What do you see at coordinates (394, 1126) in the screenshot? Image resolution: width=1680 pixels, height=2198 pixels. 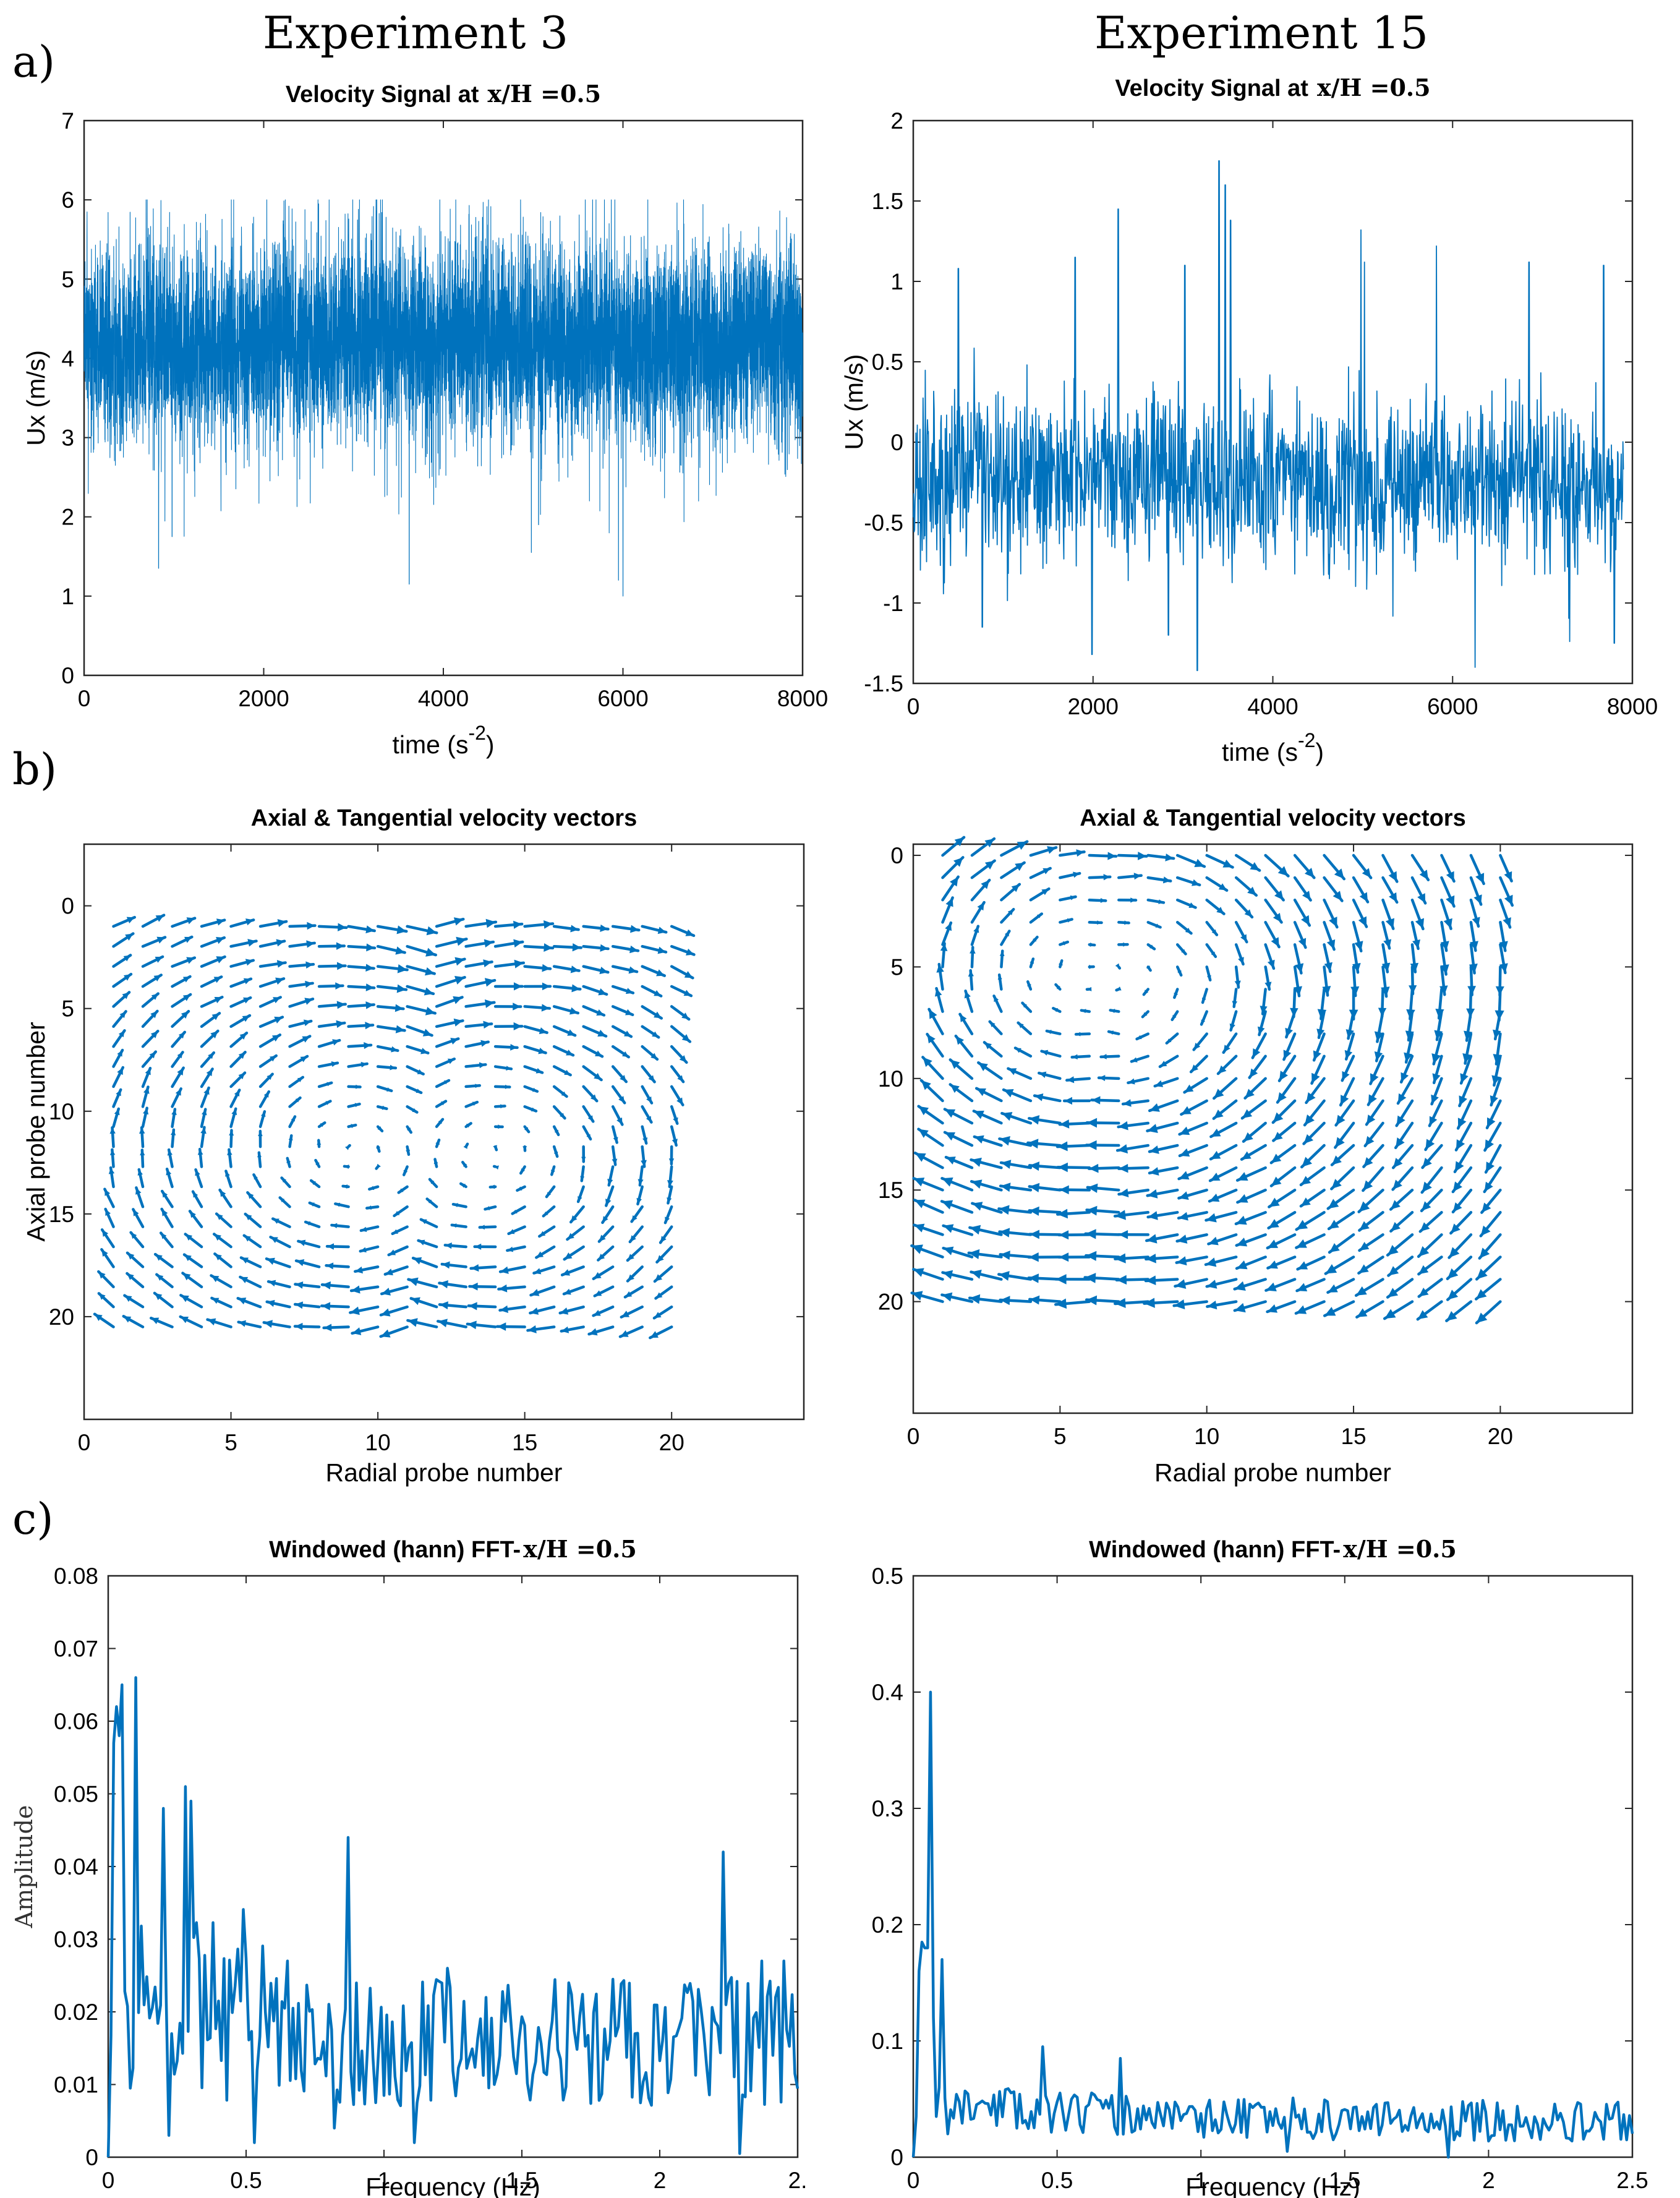 I see `vector-field` at bounding box center [394, 1126].